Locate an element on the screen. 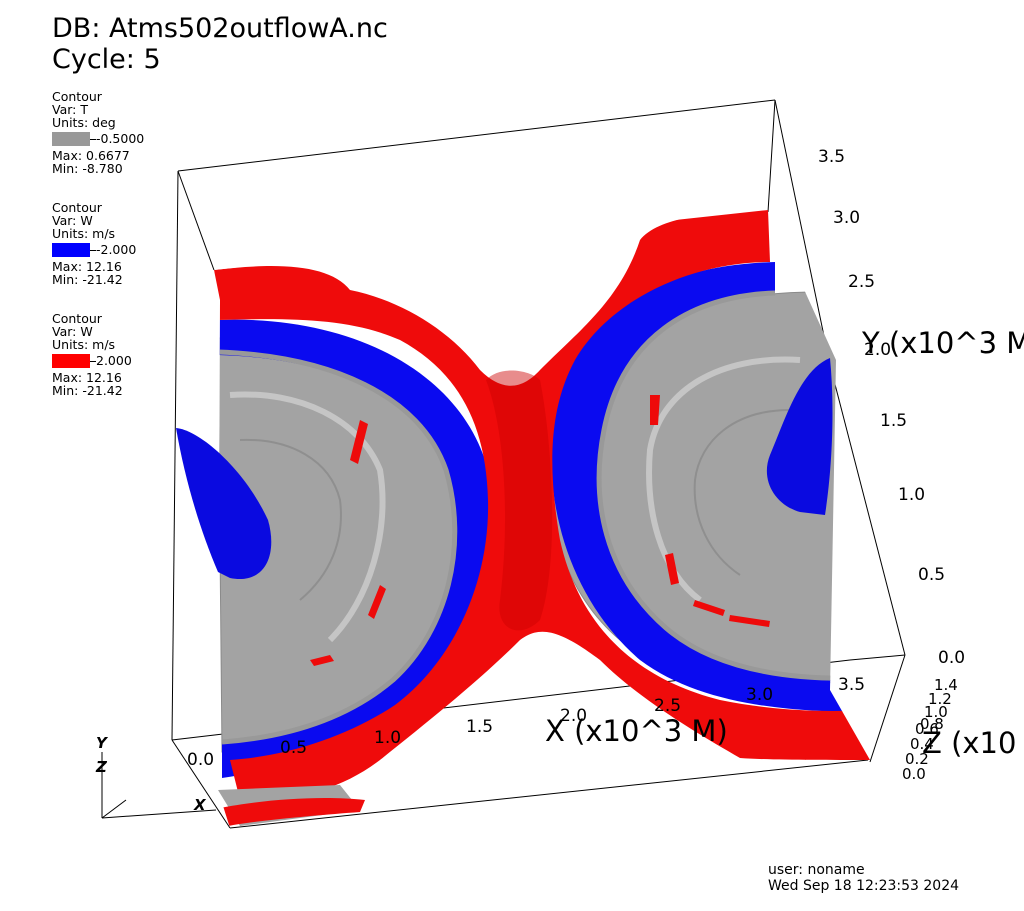 The height and width of the screenshot is (911, 1024). x-tick: 1.0 is located at coordinates (388, 738).